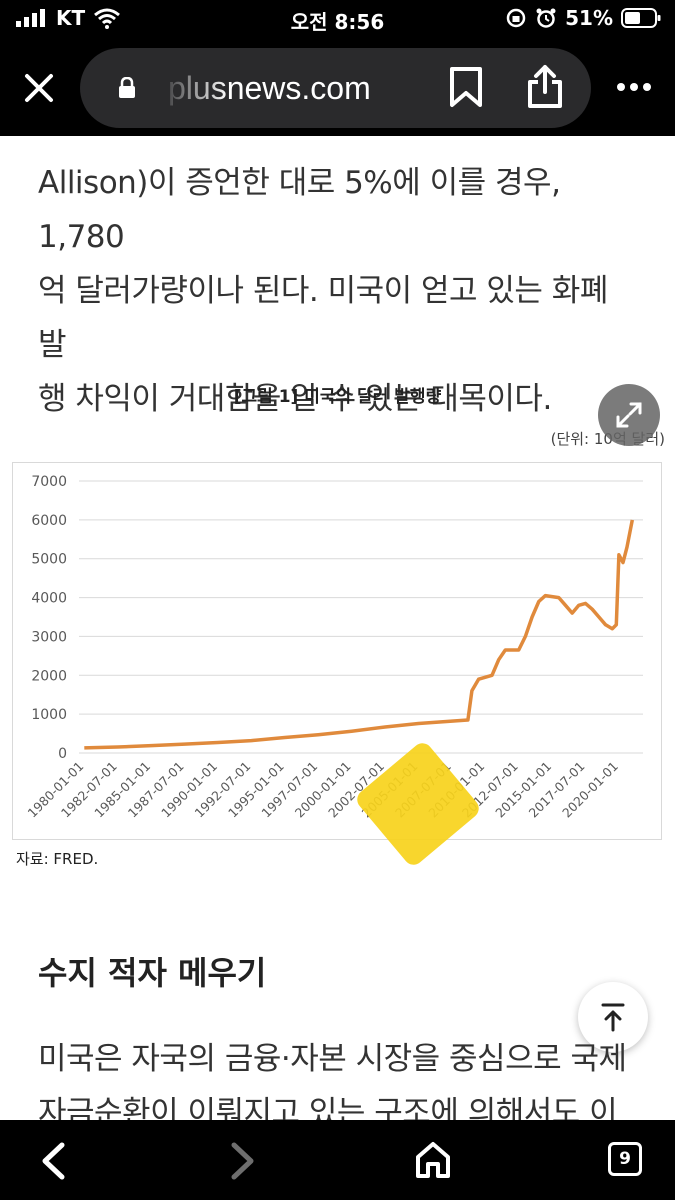 This screenshot has height=1200, width=675. I want to click on y-tick-label: 6000, so click(49, 521).